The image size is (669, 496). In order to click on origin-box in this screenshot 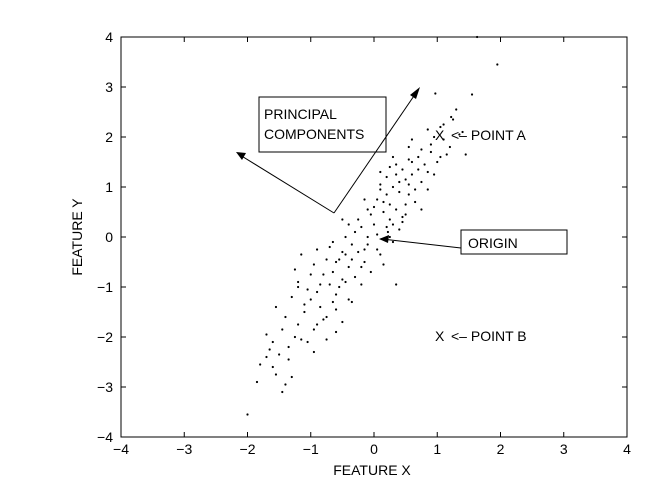, I will do `click(514, 242)`.